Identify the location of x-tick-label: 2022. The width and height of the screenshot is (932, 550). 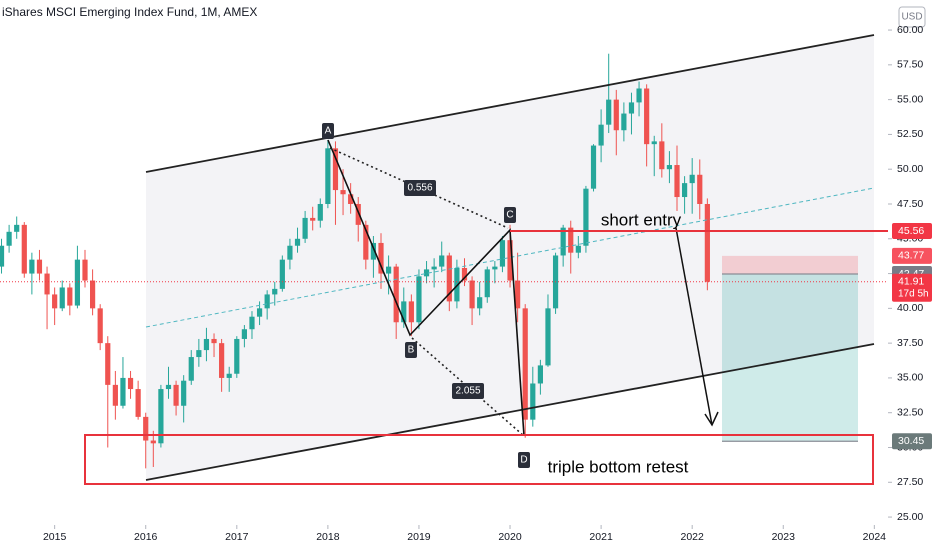
(693, 537).